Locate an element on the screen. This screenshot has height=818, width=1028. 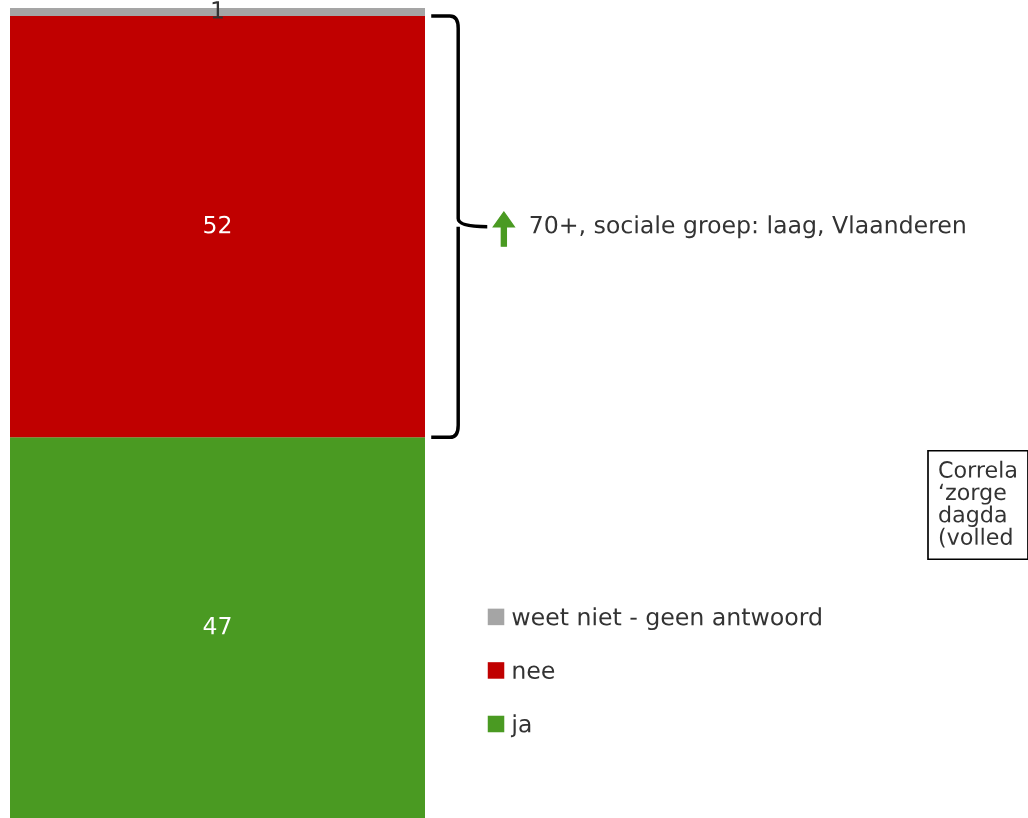
data-label: 47 is located at coordinates (217, 625).